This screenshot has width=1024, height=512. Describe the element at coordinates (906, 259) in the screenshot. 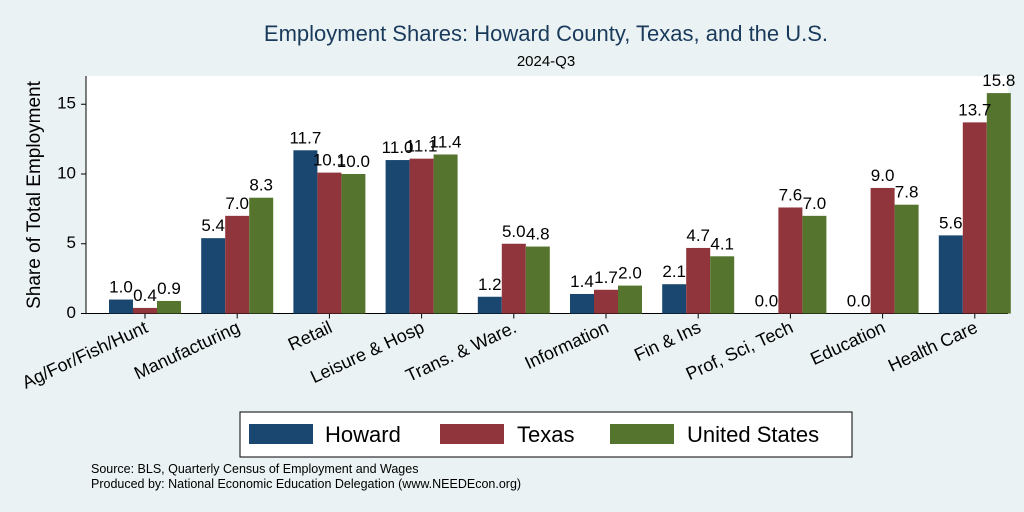

I see `bar-united-states-education` at that location.